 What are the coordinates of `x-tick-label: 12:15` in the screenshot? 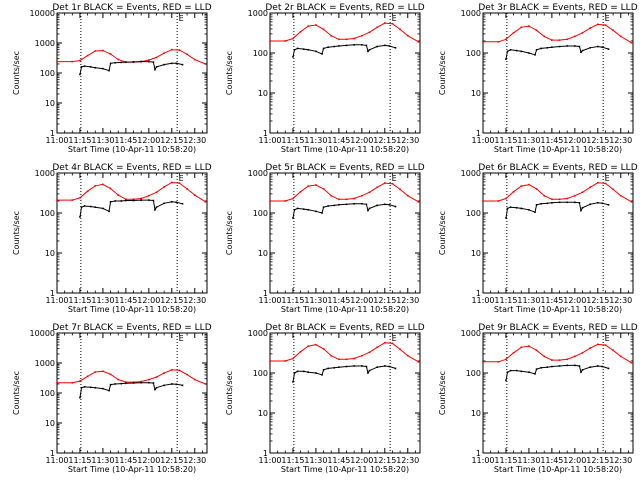 It's located at (597, 300).